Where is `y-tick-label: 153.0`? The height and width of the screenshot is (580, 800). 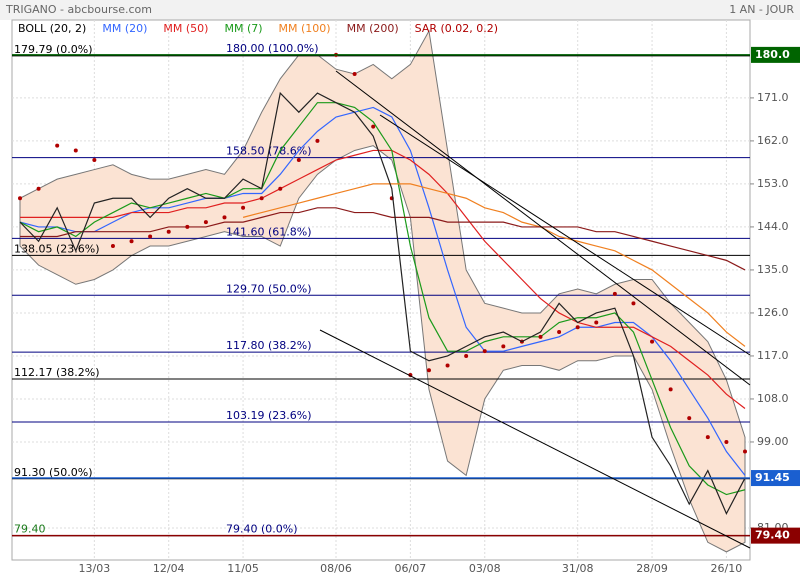 y-tick-label: 153.0 is located at coordinates (773, 183).